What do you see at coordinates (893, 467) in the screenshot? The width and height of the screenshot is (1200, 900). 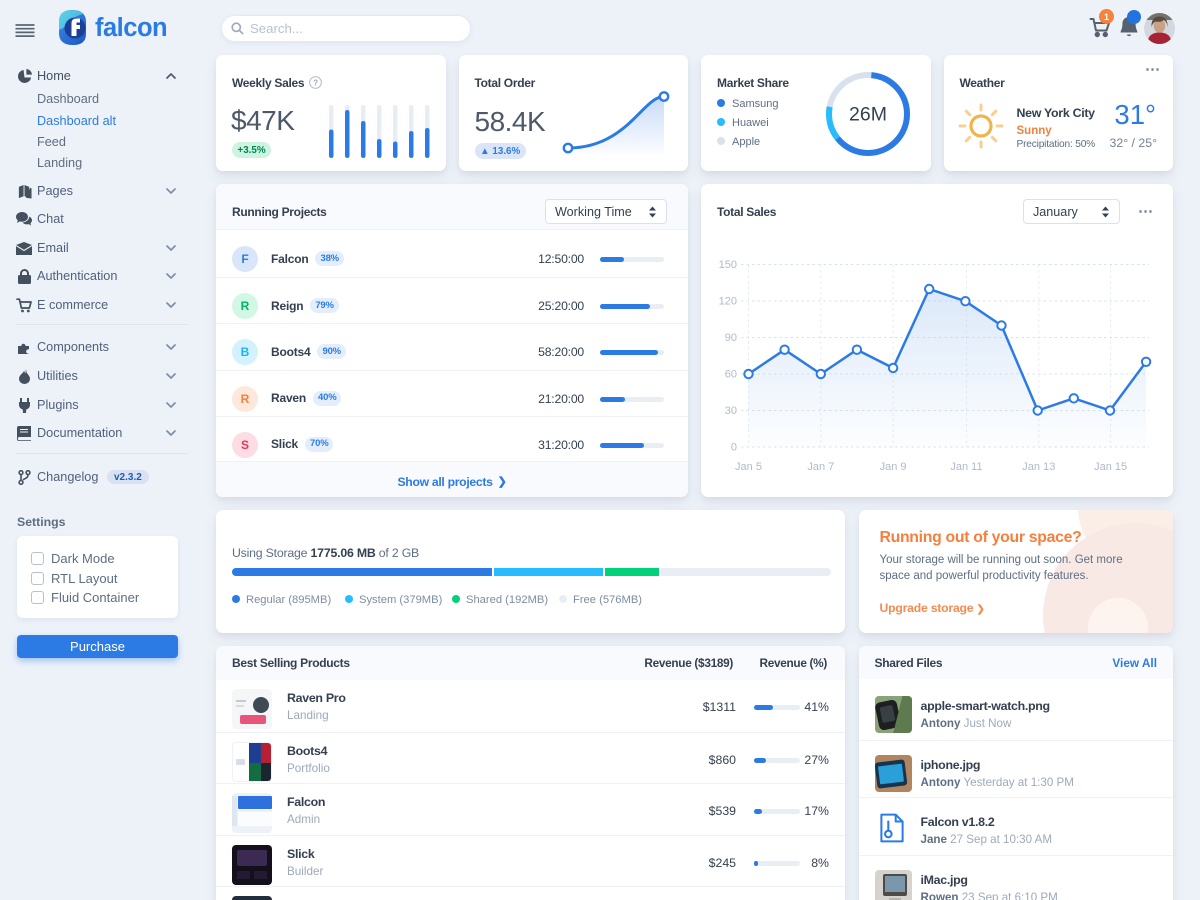 I see `svg-text: Jan 9` at bounding box center [893, 467].